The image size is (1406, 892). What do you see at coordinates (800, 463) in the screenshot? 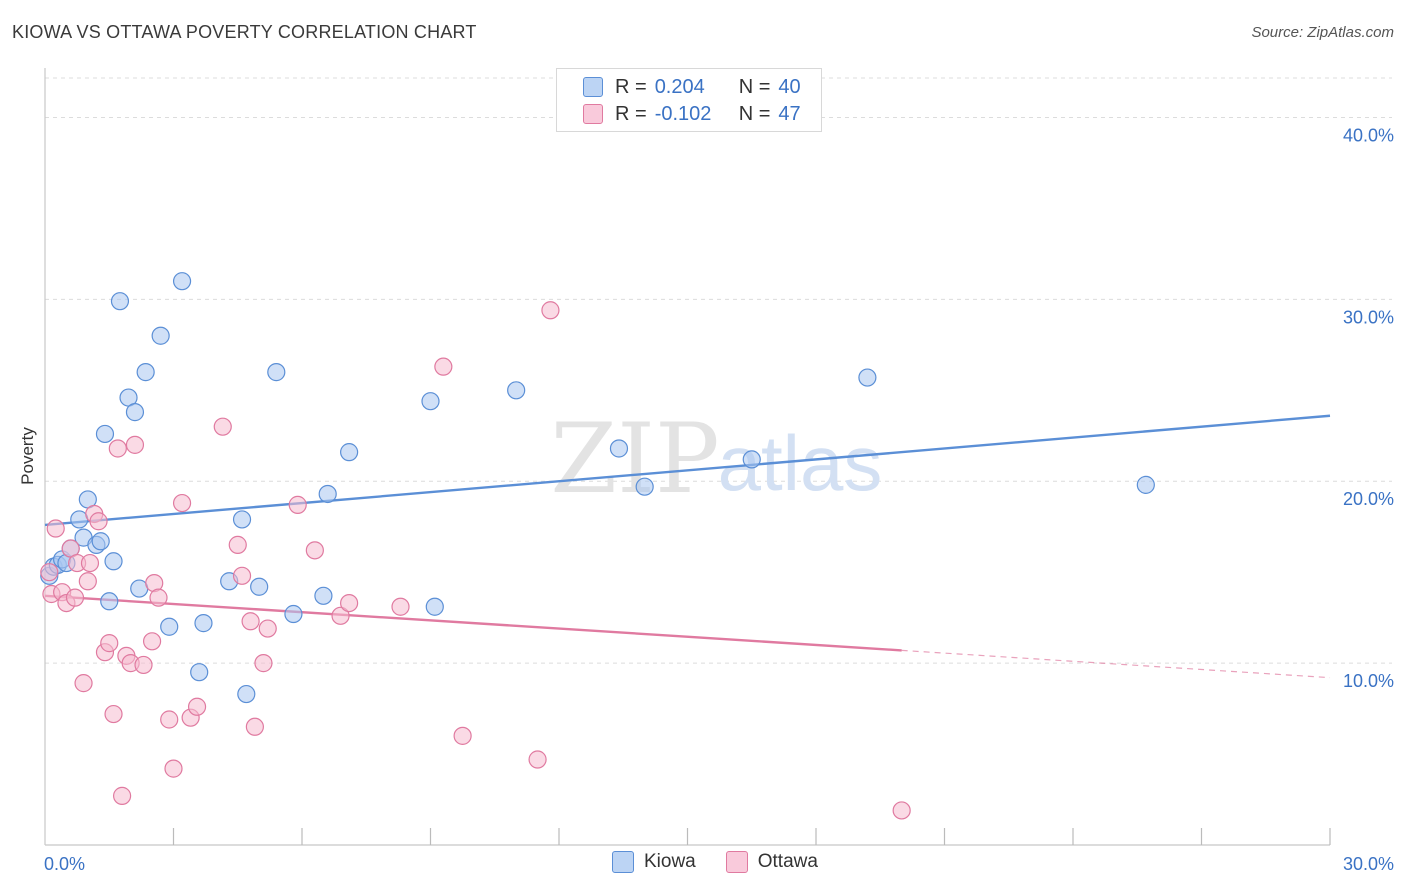
I see `watermark-atlas: atlas` at bounding box center [800, 463].